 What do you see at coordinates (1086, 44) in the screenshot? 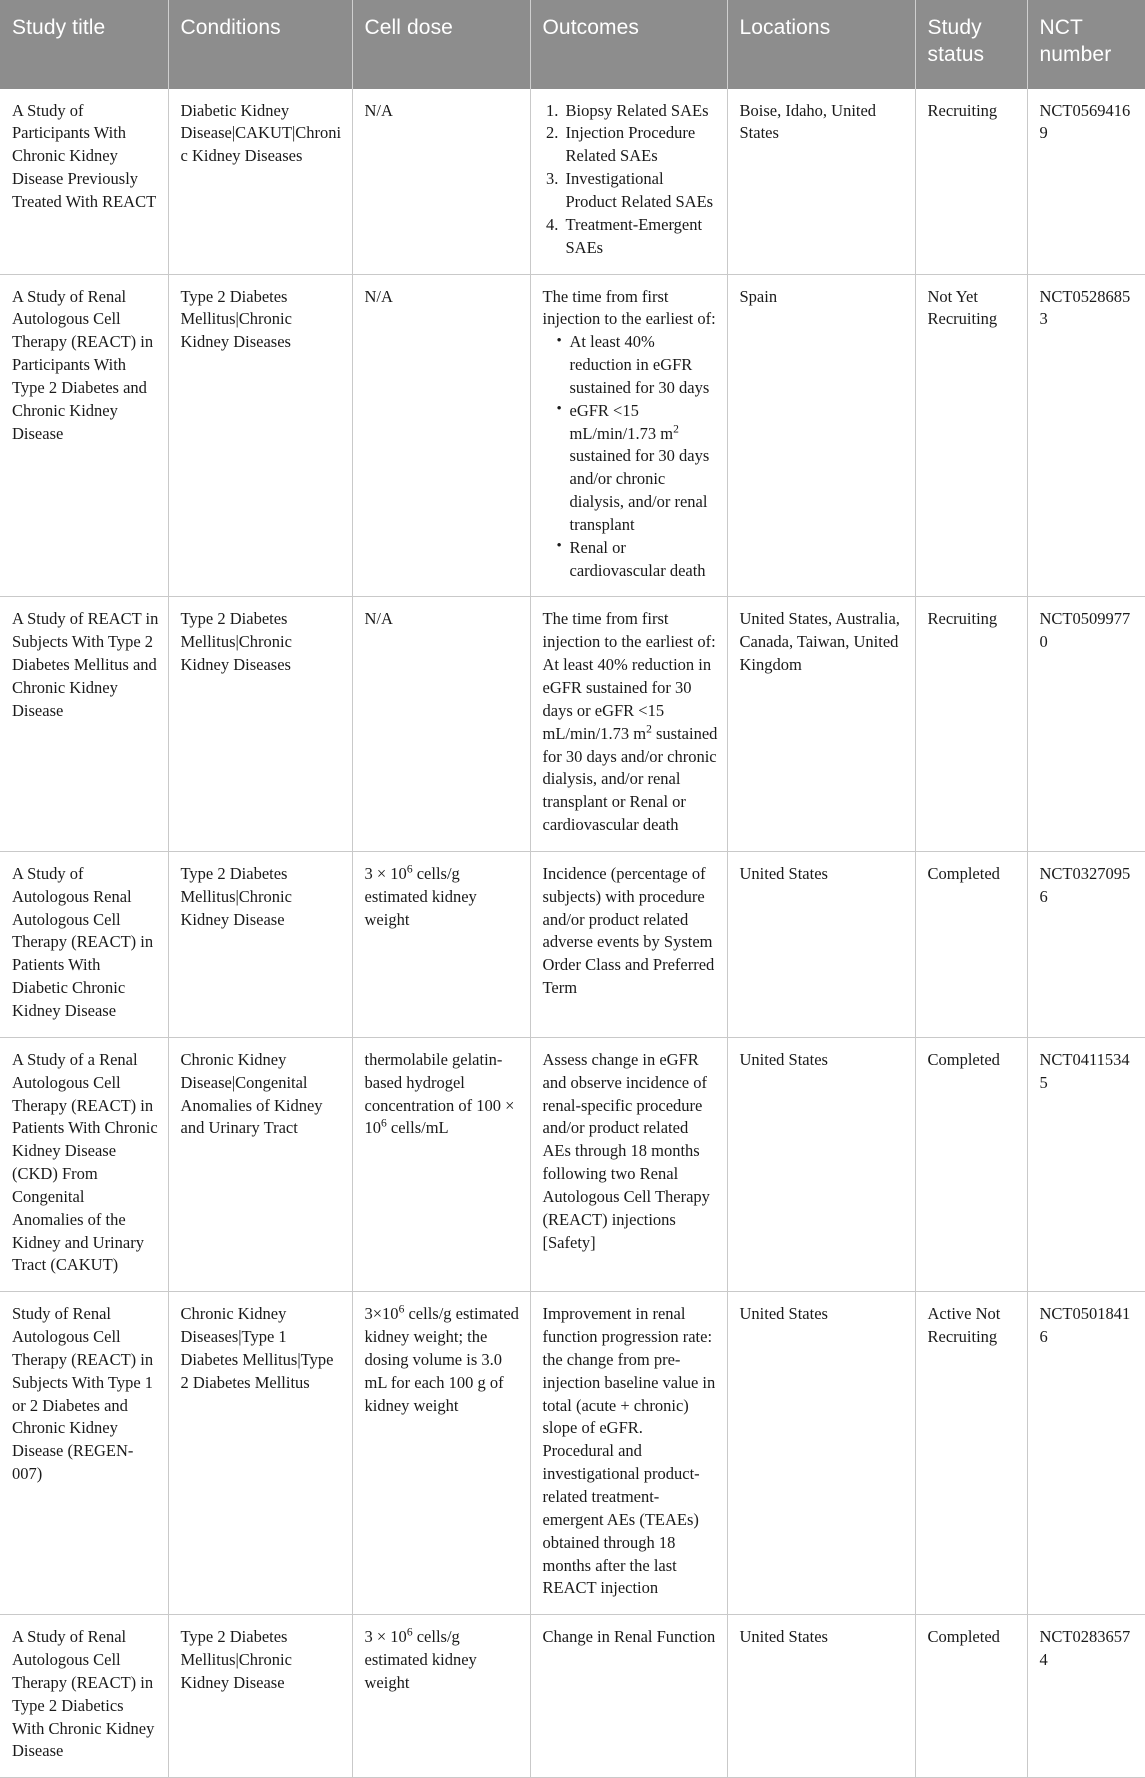
I see `column-header-nct-number: NCT number` at bounding box center [1086, 44].